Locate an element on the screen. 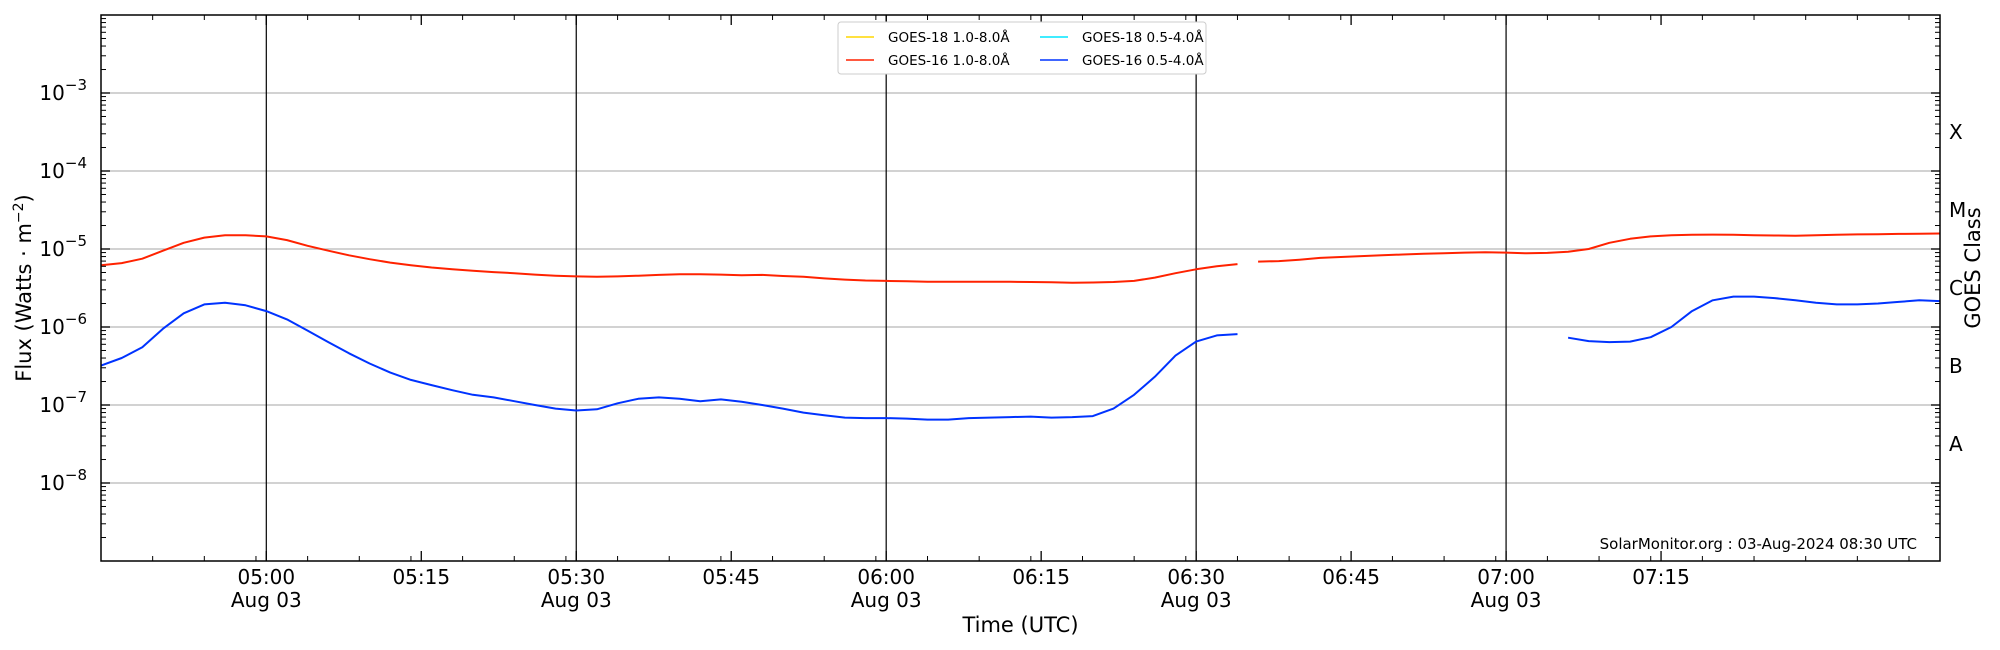 The width and height of the screenshot is (2000, 650). y-tick-label: 10⁻⁶ is located at coordinates (63, 324).